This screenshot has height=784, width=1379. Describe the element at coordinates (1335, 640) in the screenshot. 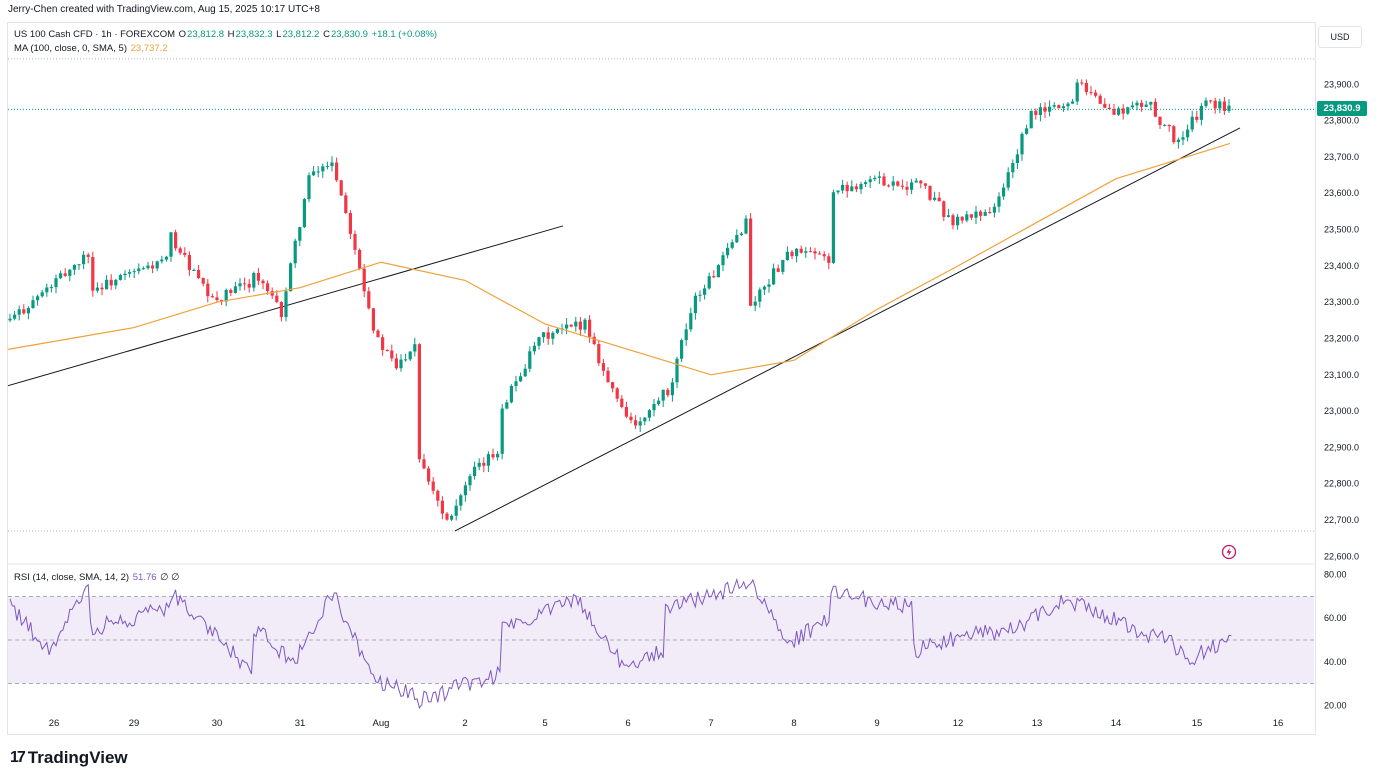

I see `rsi-axis: 80.00 60.00 40.00 20.00` at that location.